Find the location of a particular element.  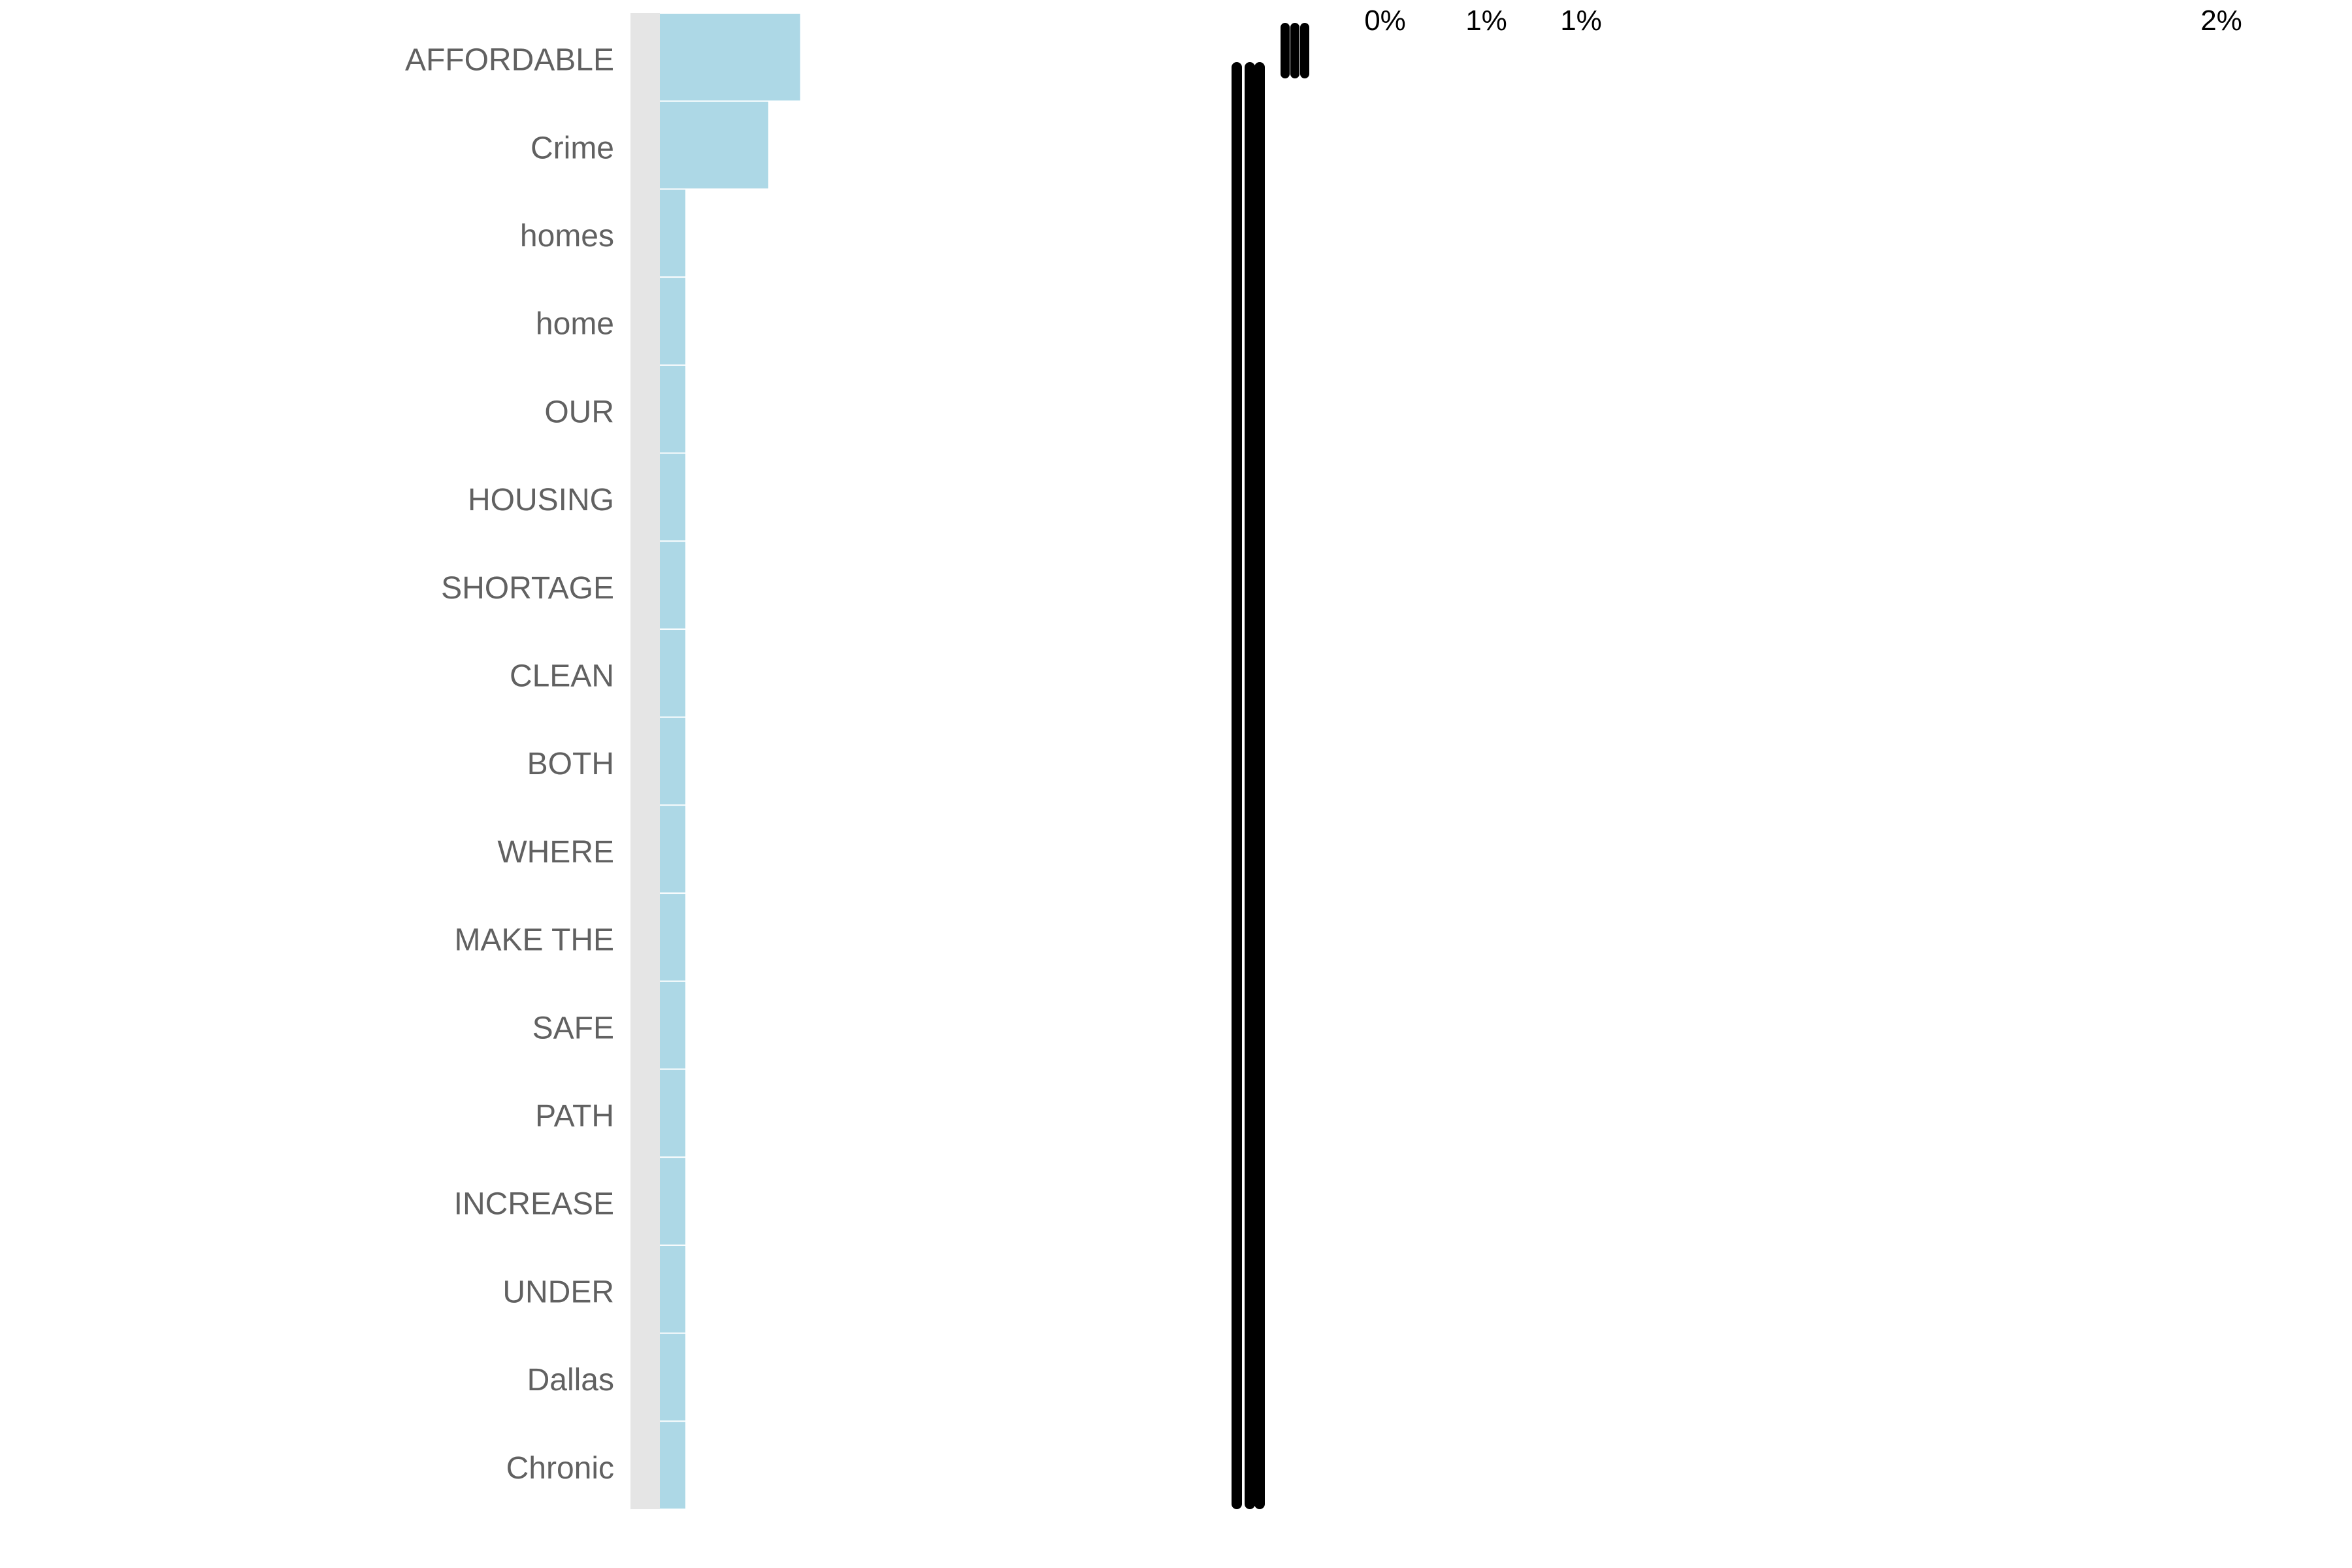

category-label: CLEAN is located at coordinates (562, 676).